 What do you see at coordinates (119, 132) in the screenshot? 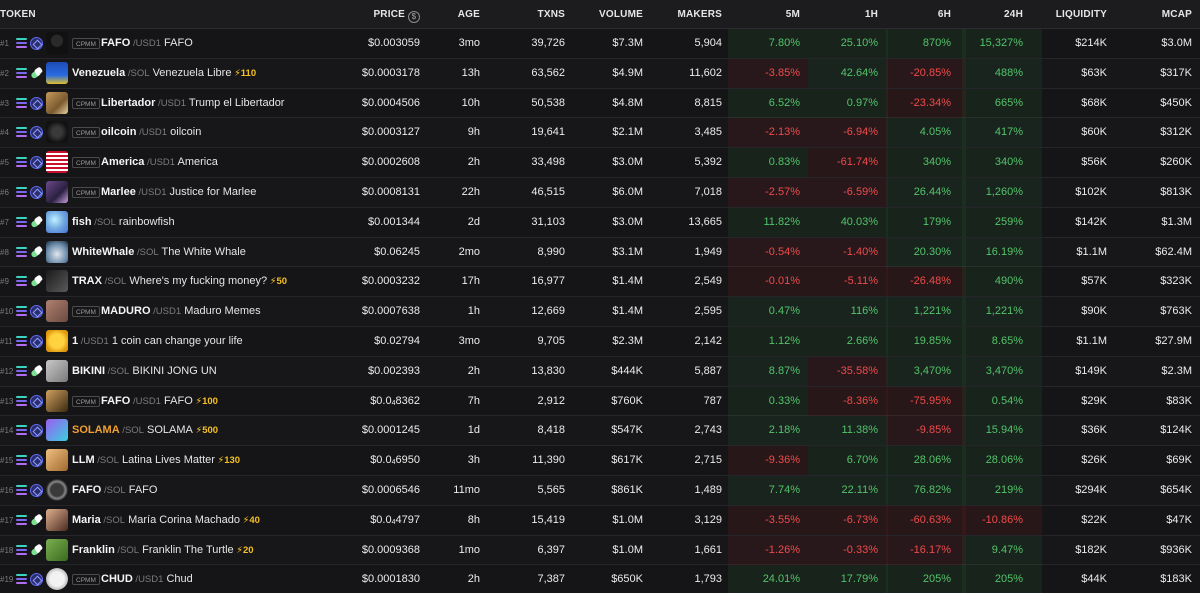
I see `token-symbol: oilcoin` at bounding box center [119, 132].